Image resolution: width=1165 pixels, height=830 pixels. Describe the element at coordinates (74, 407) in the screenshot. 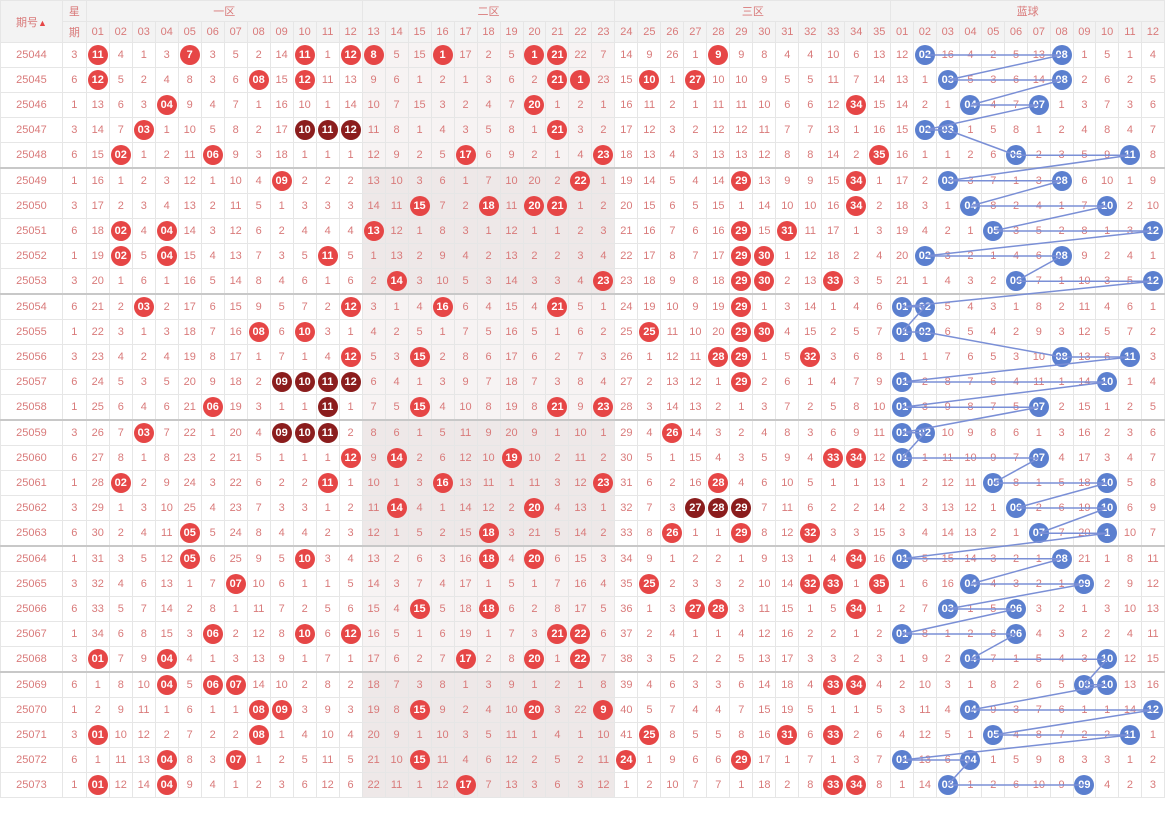

I see `week-cell: 1` at that location.